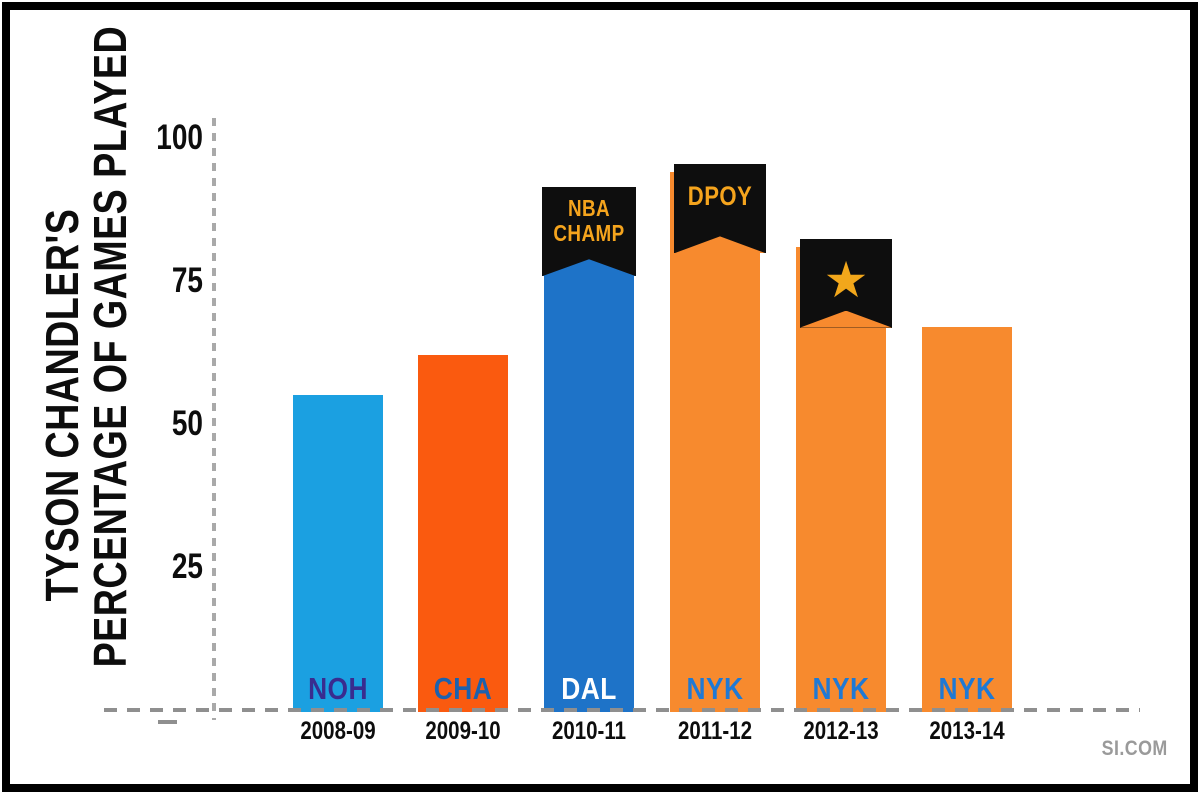  I want to click on x-tick-label-2011-12: 2011-12, so click(715, 731).